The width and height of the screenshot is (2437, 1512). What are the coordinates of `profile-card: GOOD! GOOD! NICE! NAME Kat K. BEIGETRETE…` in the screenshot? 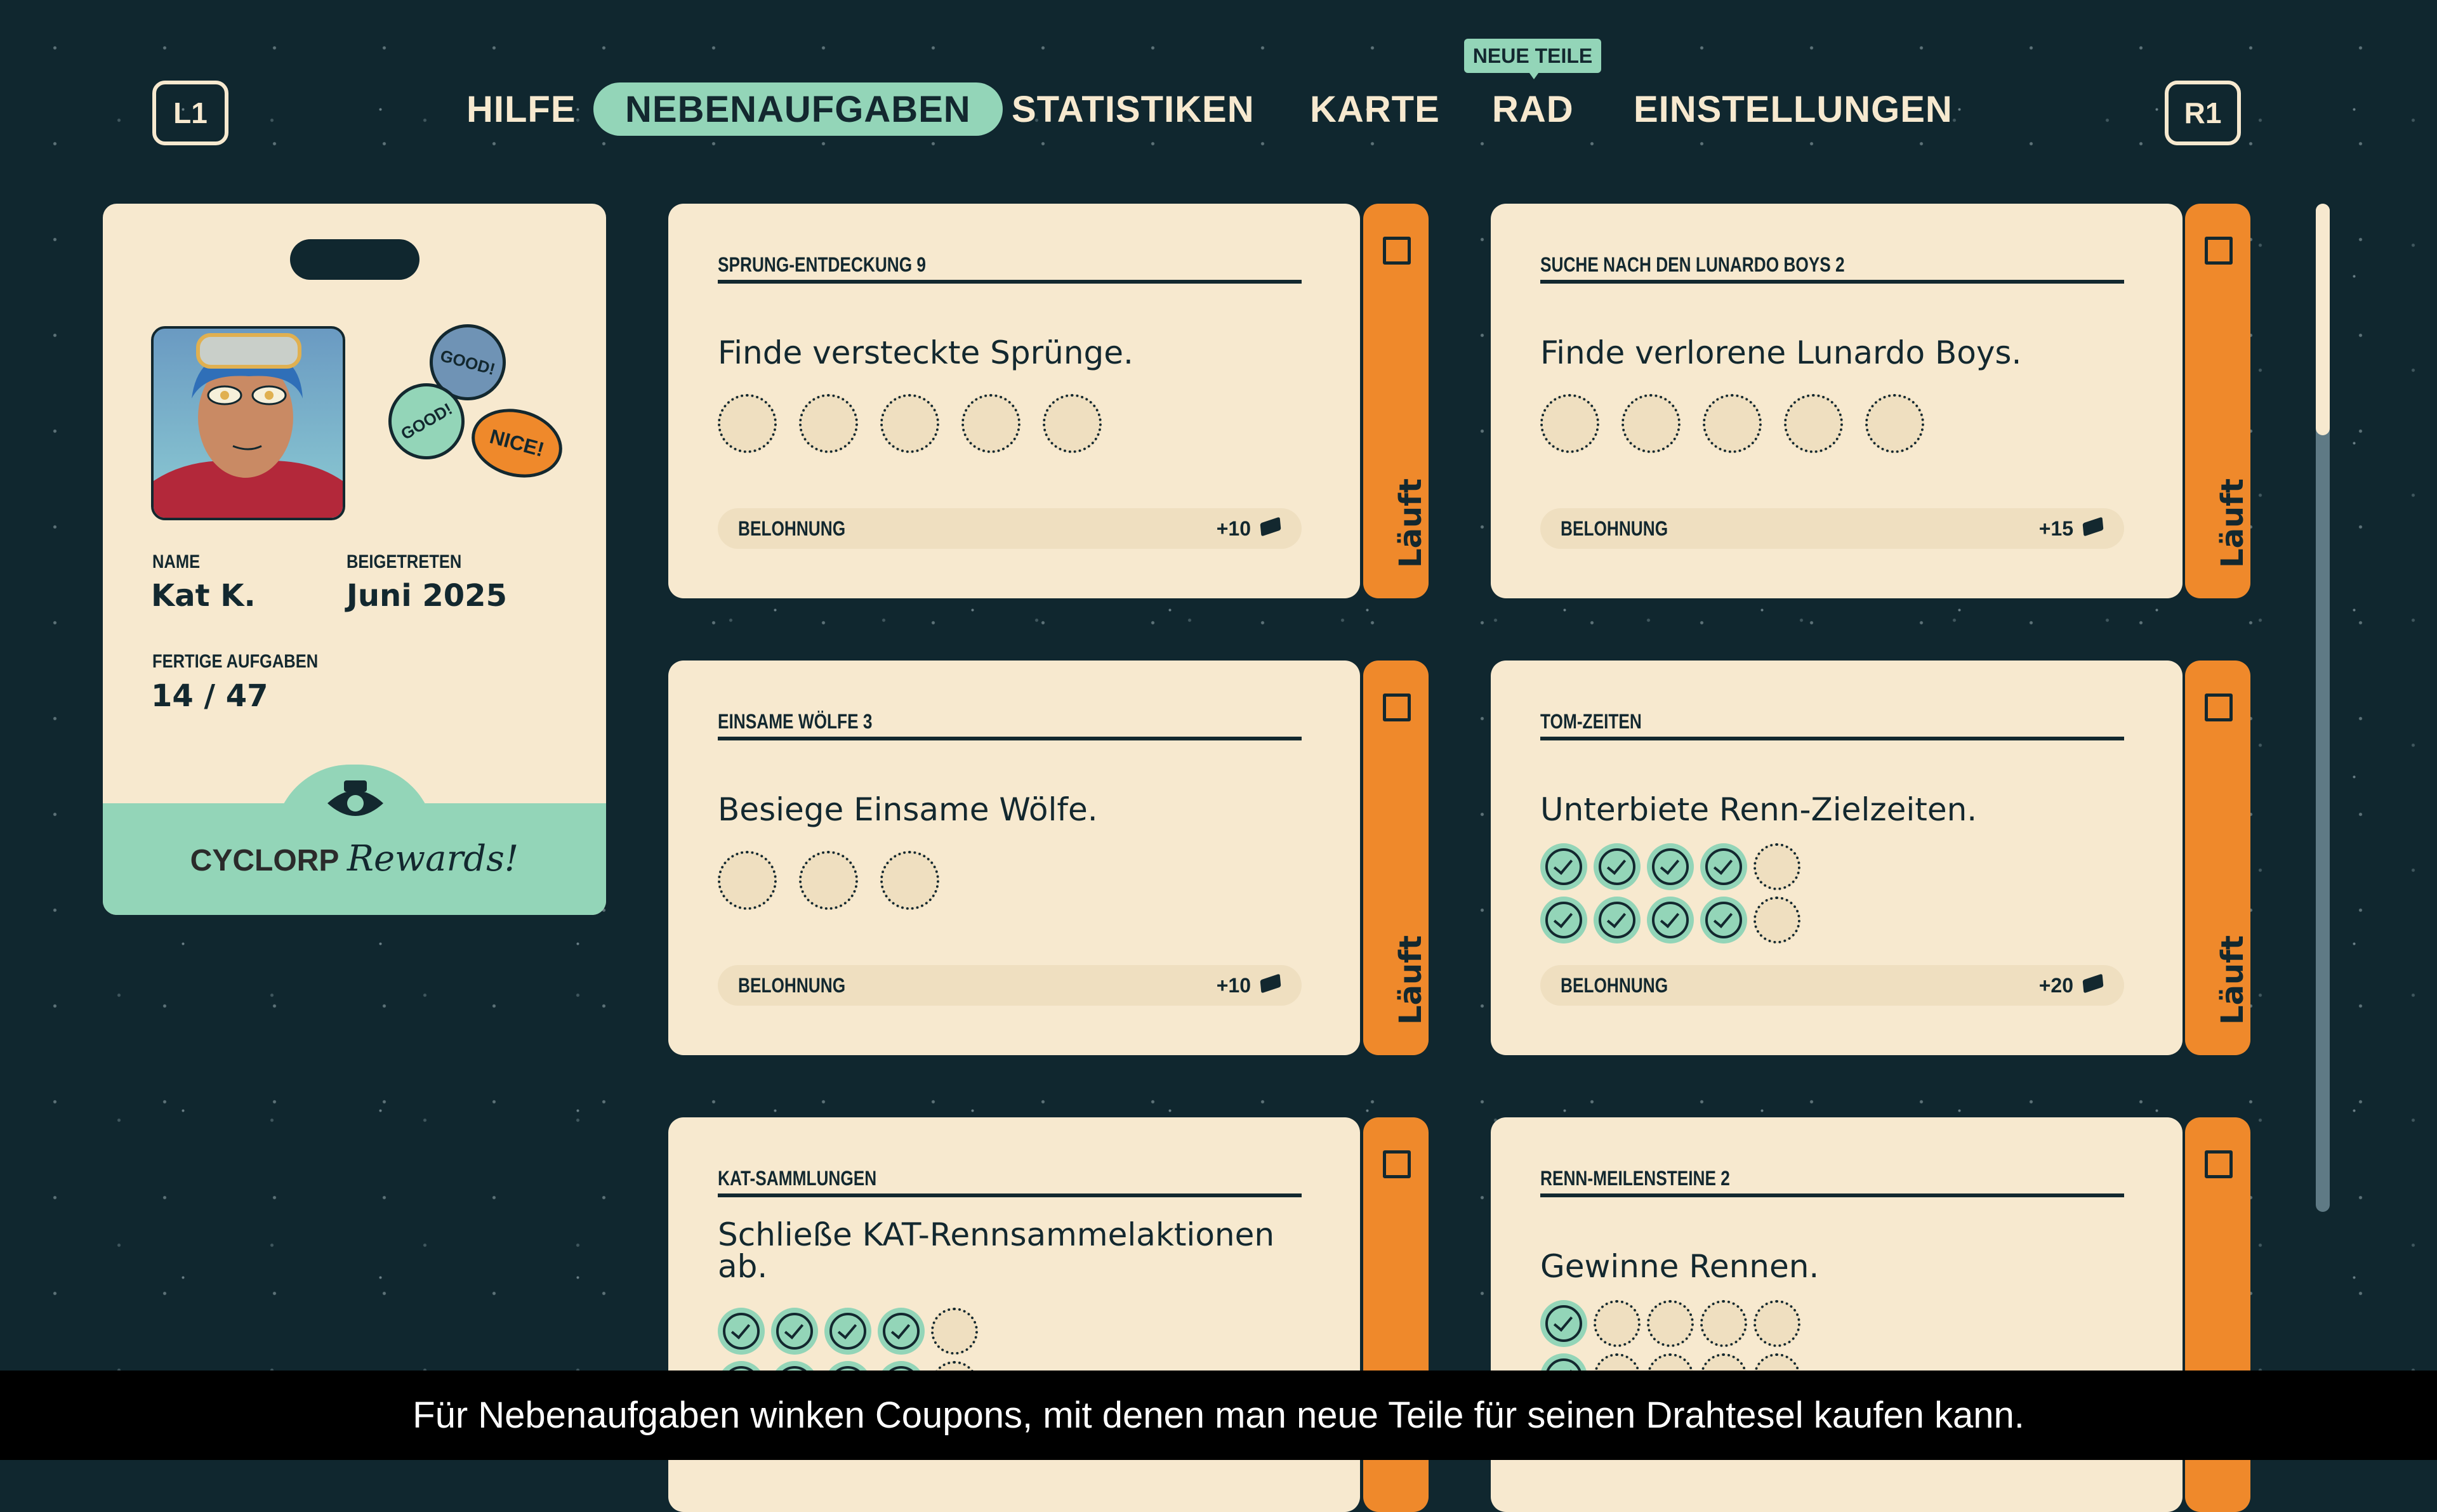 It's located at (354, 559).